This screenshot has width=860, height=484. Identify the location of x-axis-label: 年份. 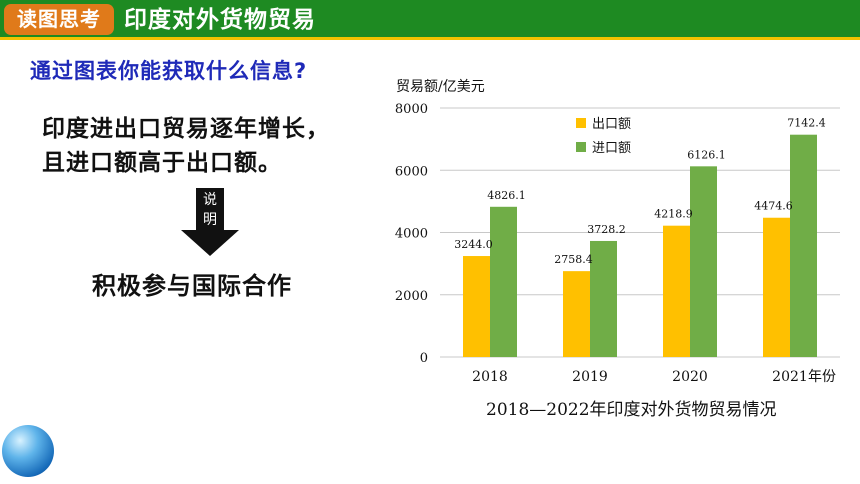
(822, 377).